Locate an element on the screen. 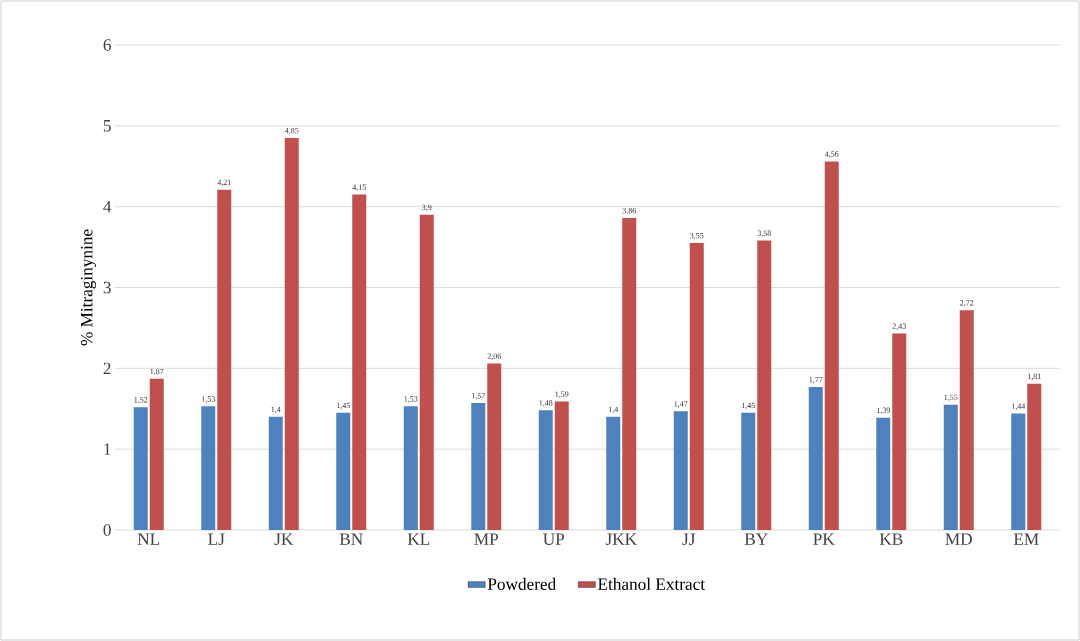  y-tick-label: 0 is located at coordinates (107, 530).